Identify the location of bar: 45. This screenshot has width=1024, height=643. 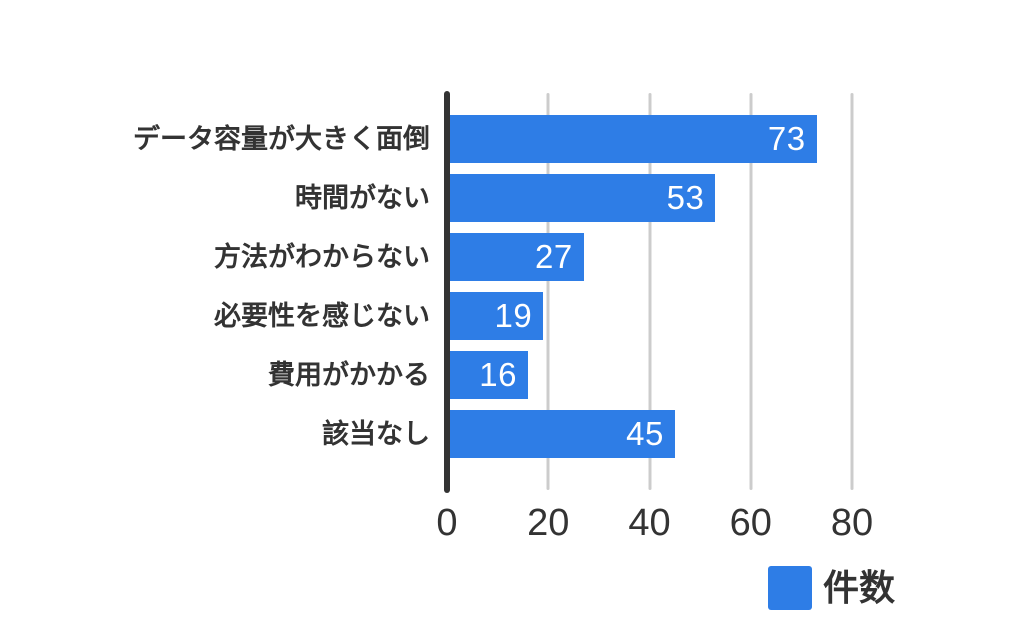
(561, 434).